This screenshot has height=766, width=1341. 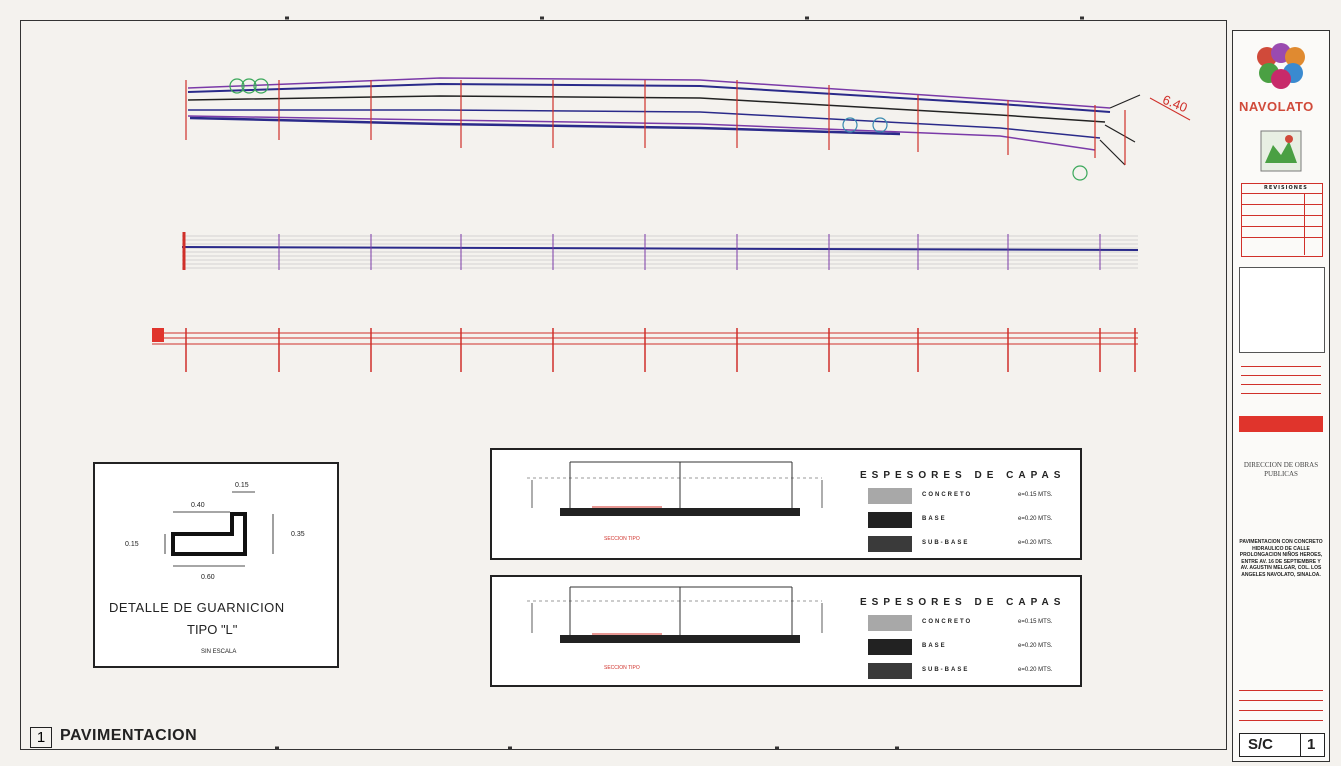 What do you see at coordinates (1281, 424) in the screenshot?
I see `red-accent-block` at bounding box center [1281, 424].